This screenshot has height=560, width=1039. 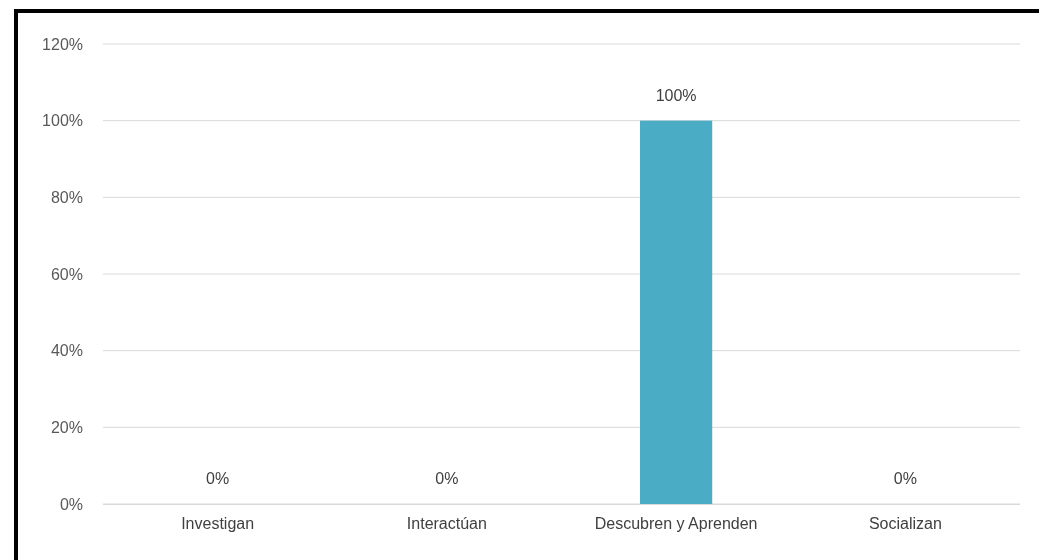 I want to click on y-tick-label: 40%, so click(x=66, y=351).